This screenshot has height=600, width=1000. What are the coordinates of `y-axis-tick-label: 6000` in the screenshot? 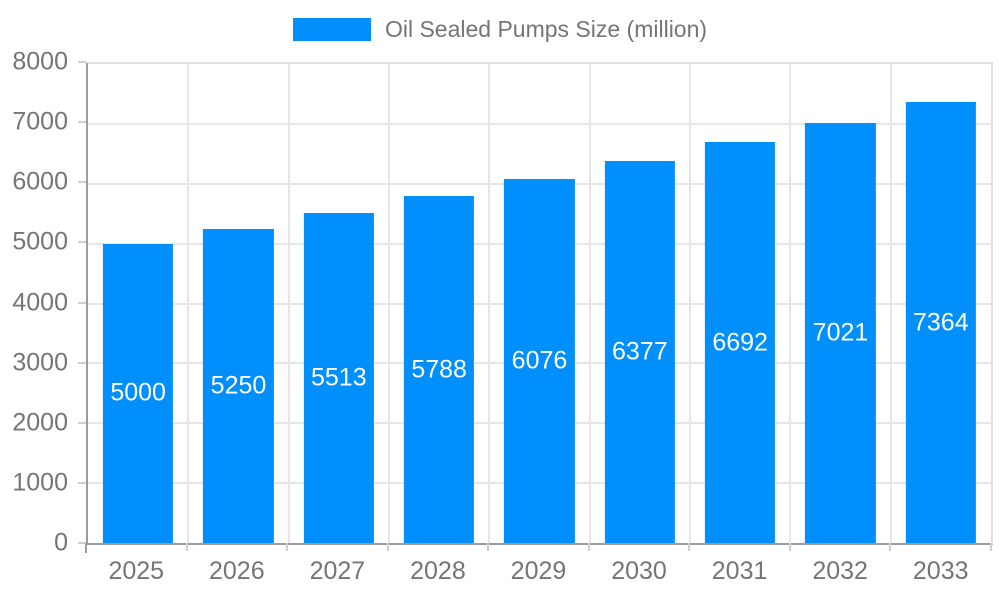 It's located at (40, 181).